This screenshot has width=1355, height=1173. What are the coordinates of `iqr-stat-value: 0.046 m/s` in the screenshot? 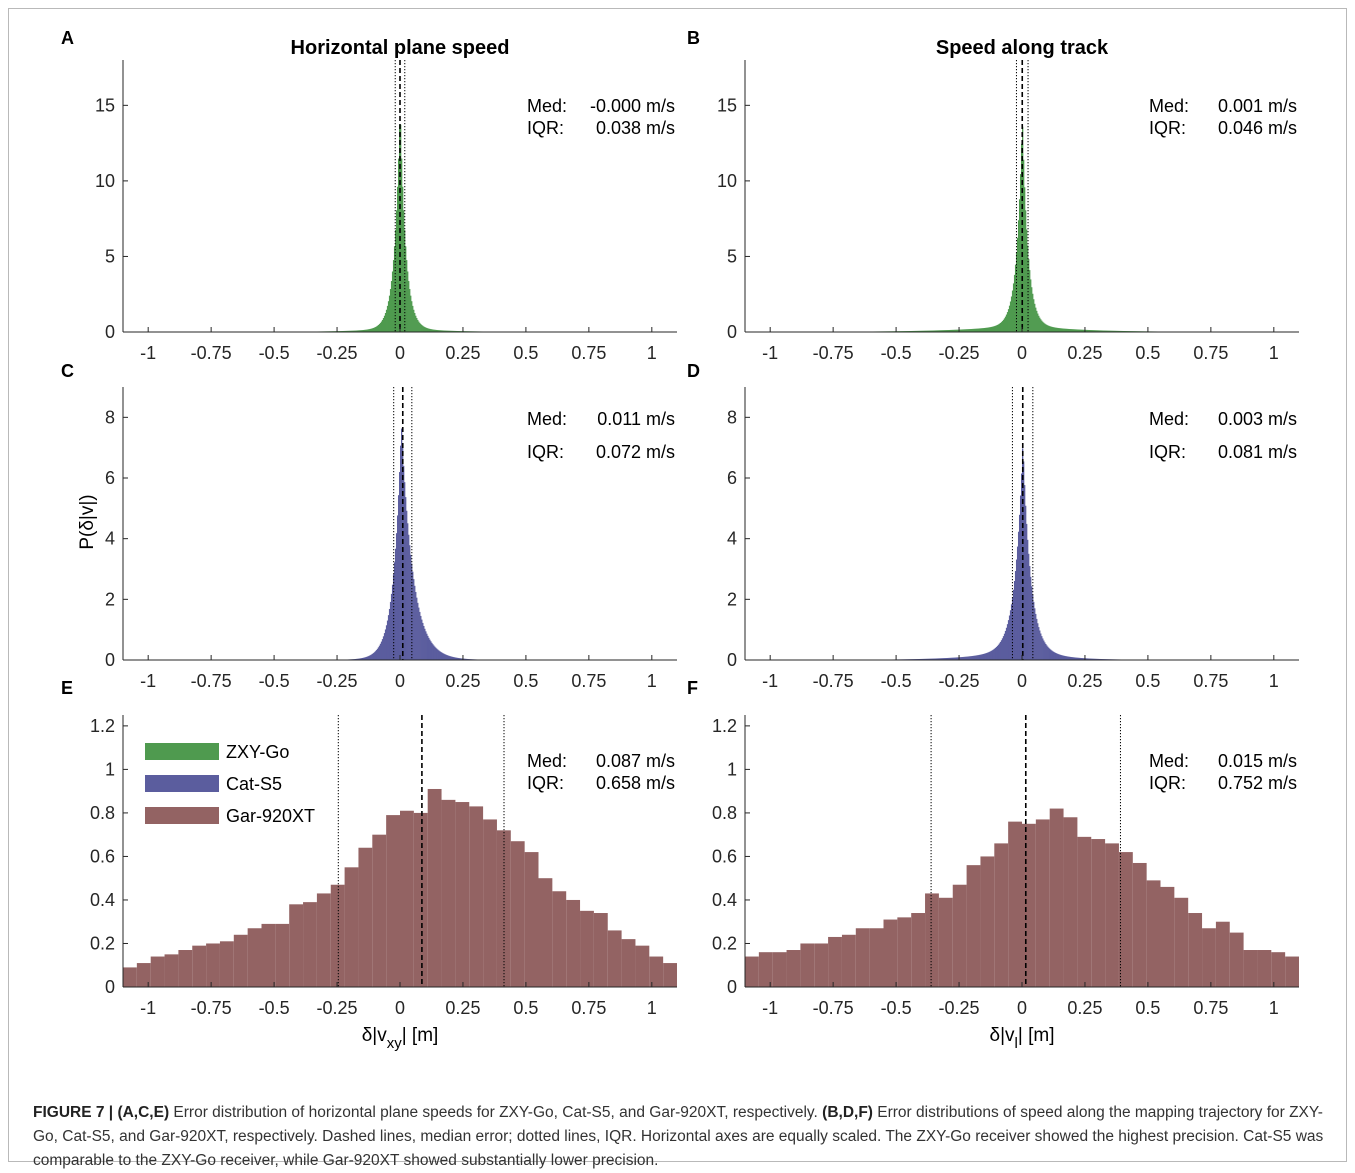 It's located at (1257, 128).